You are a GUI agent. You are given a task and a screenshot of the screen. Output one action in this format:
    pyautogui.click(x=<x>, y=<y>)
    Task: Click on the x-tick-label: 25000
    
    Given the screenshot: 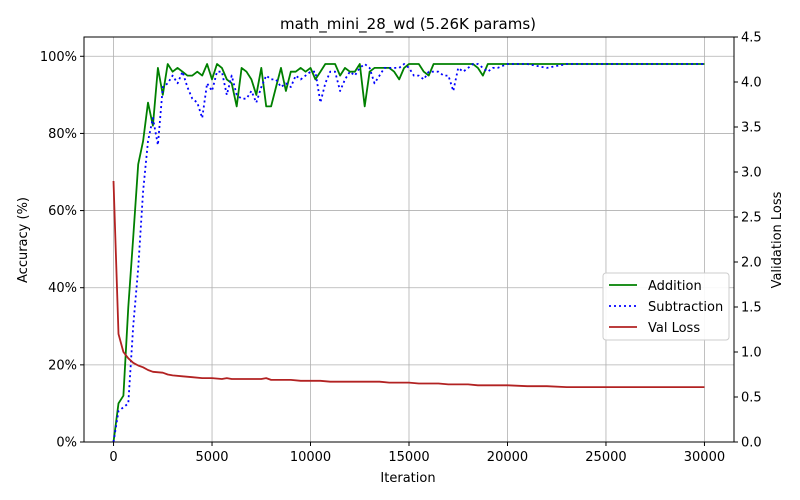 What is the action you would take?
    pyautogui.click(x=605, y=457)
    